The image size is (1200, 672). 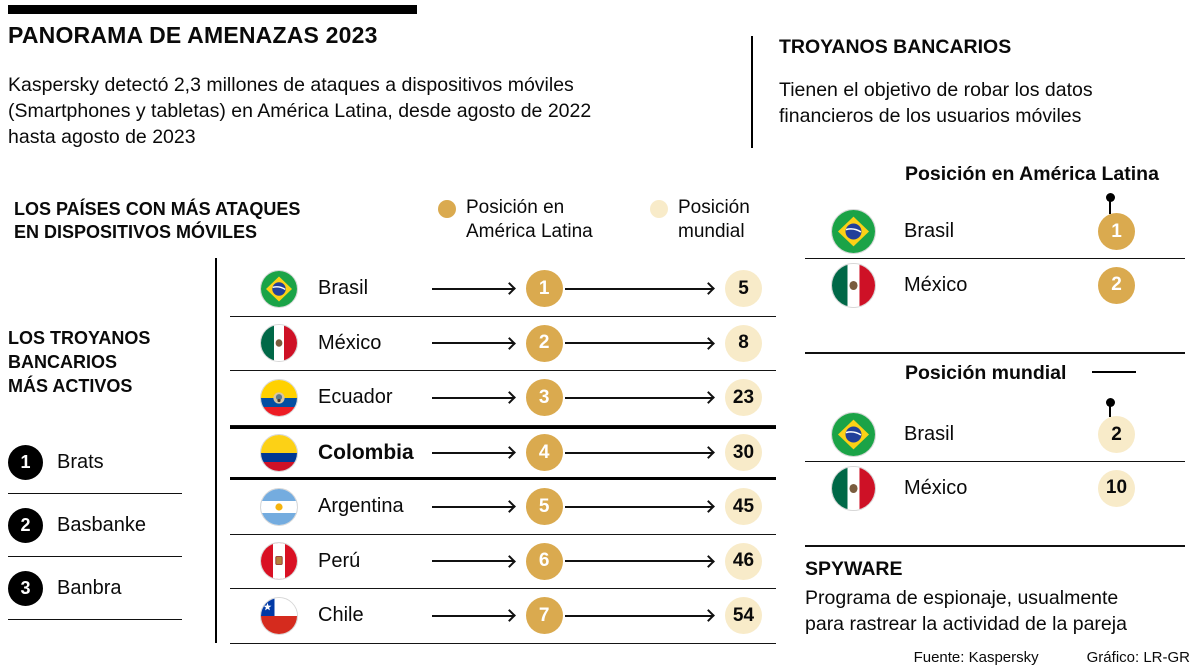 What do you see at coordinates (216, 450) in the screenshot?
I see `sidebar-divider-line` at bounding box center [216, 450].